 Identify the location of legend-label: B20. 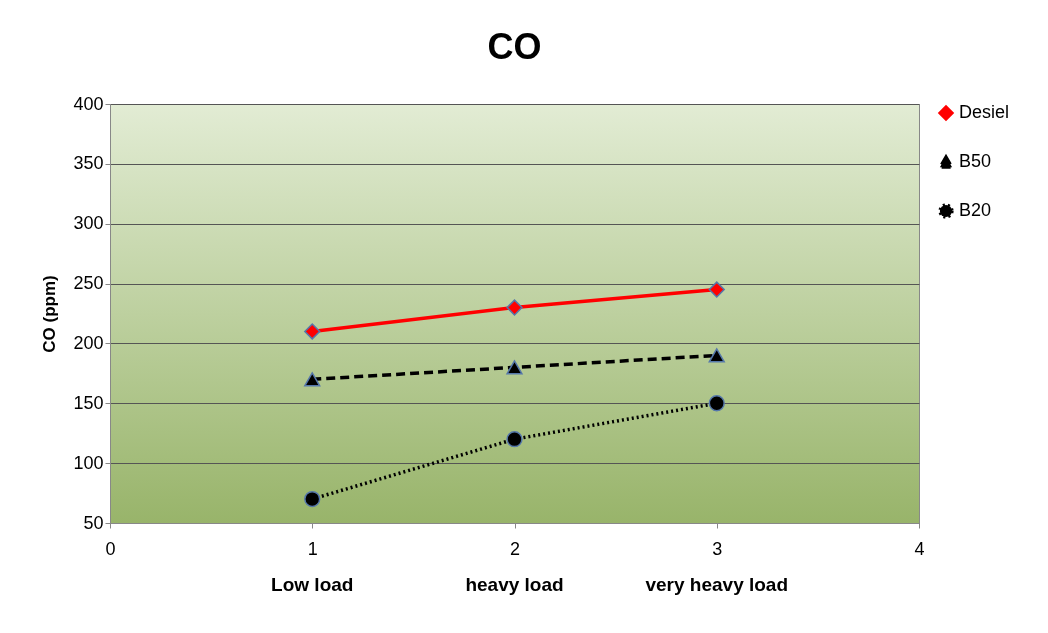
(975, 210).